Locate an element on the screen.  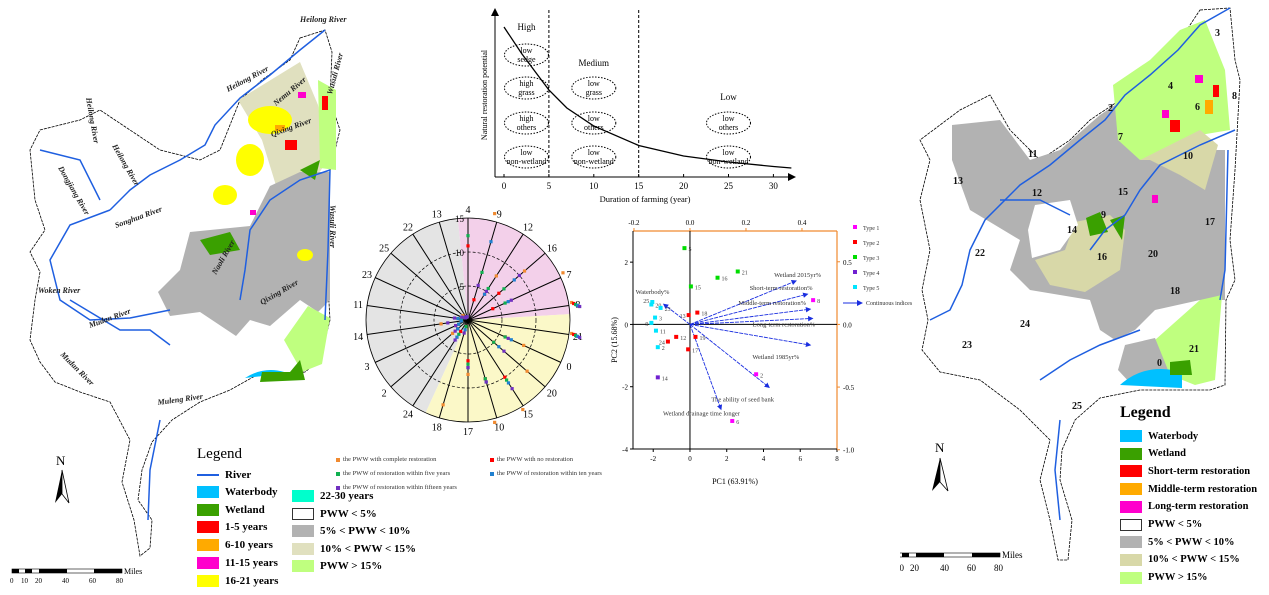
pca-point-label: 20 is located at coordinates (658, 306).